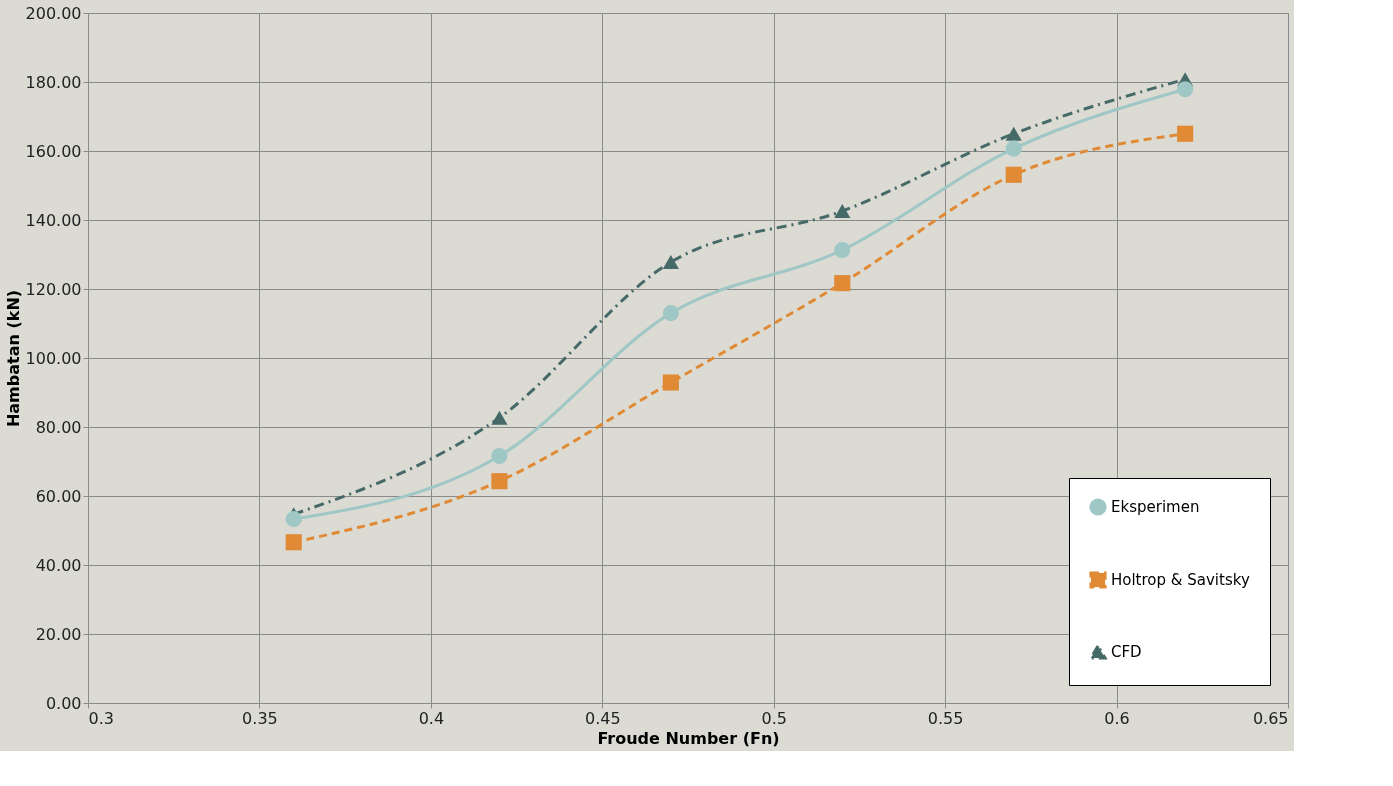 The image size is (1393, 786). Describe the element at coordinates (53, 289) in the screenshot. I see `y-tick-label: 120.00` at that location.